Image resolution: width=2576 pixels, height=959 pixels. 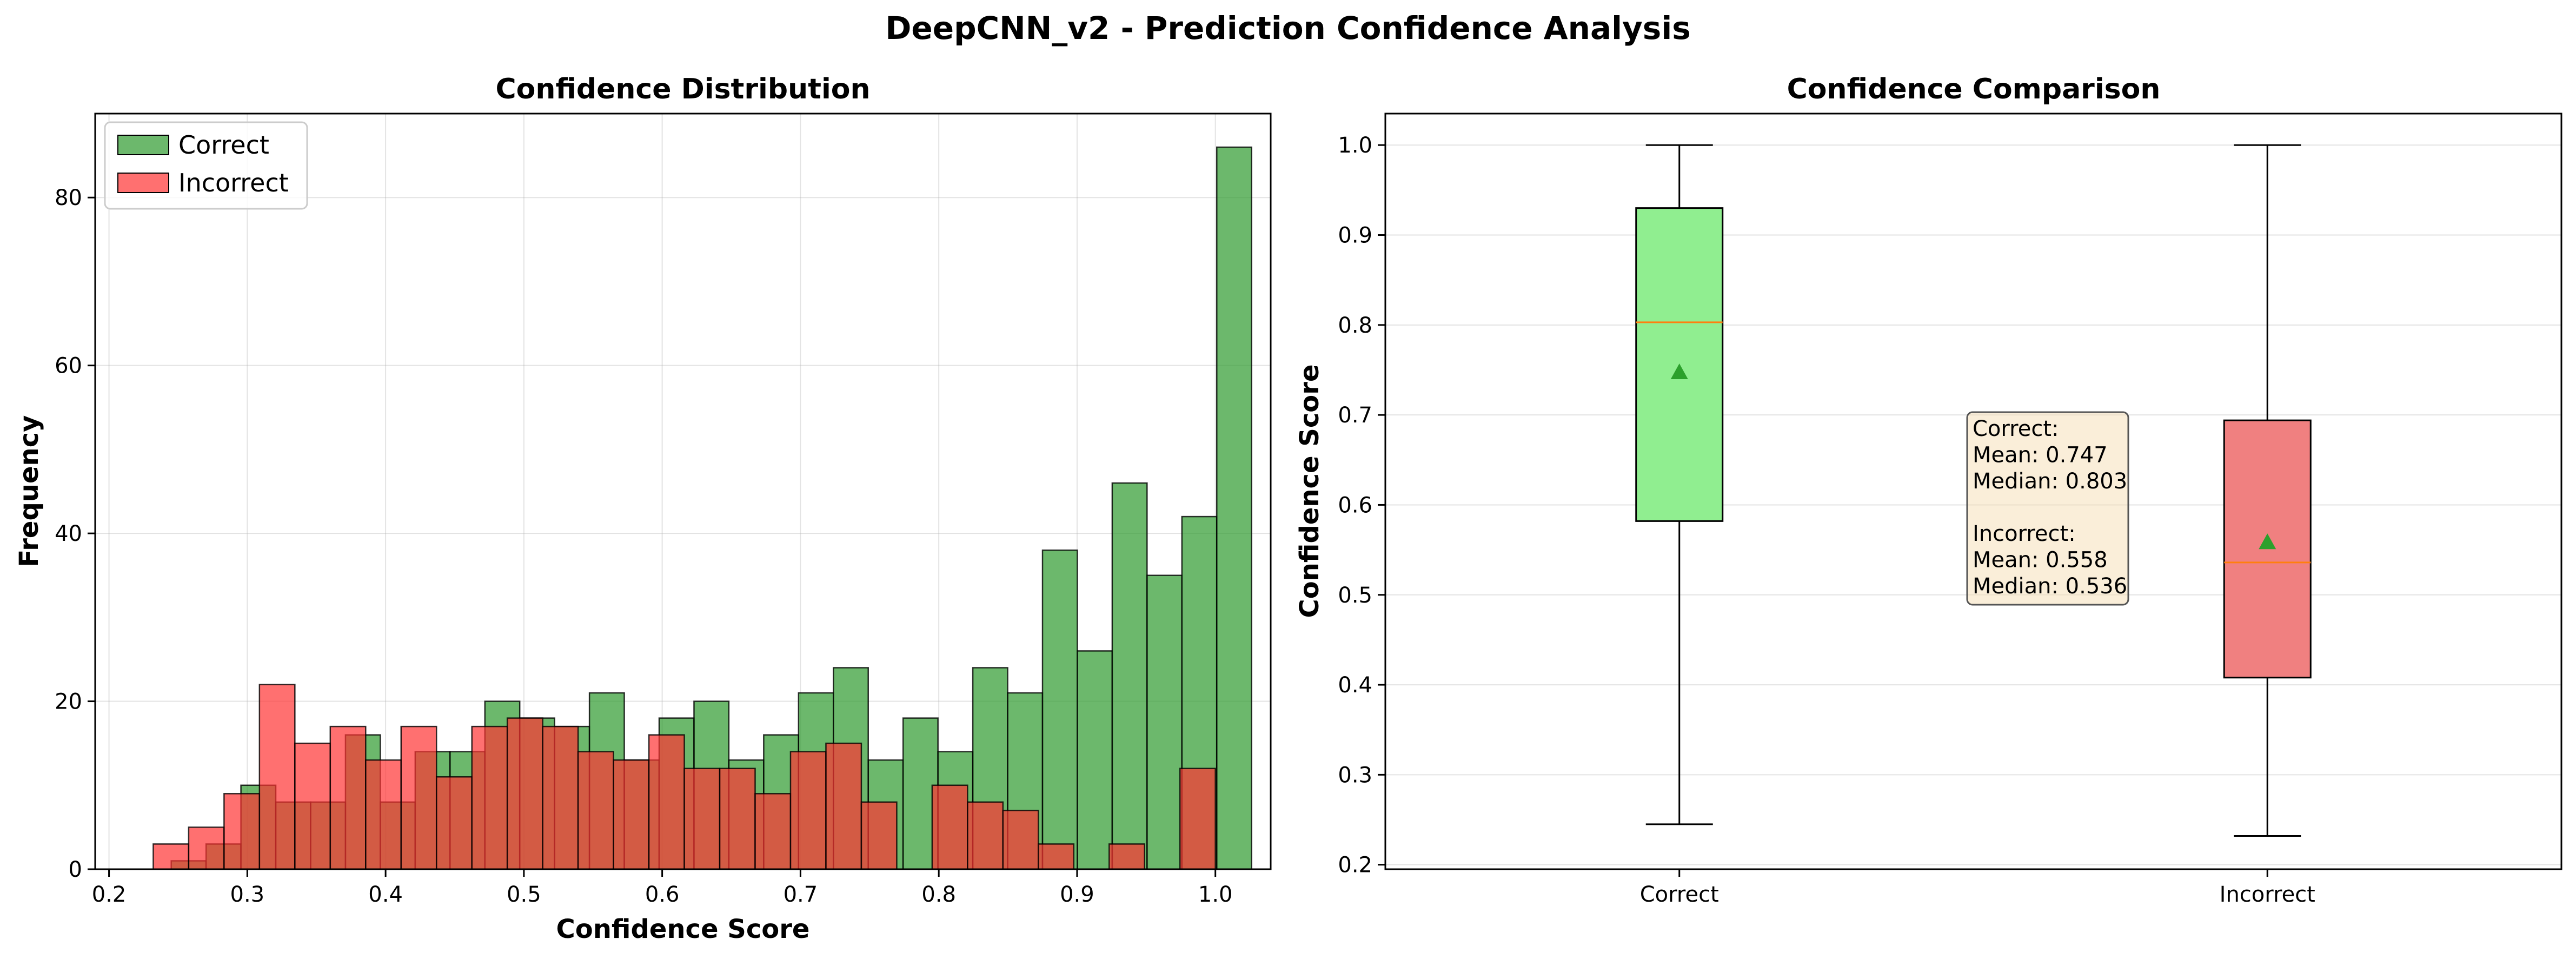 I want to click on statistics-line: Median: 0.803, so click(x=2050, y=482).